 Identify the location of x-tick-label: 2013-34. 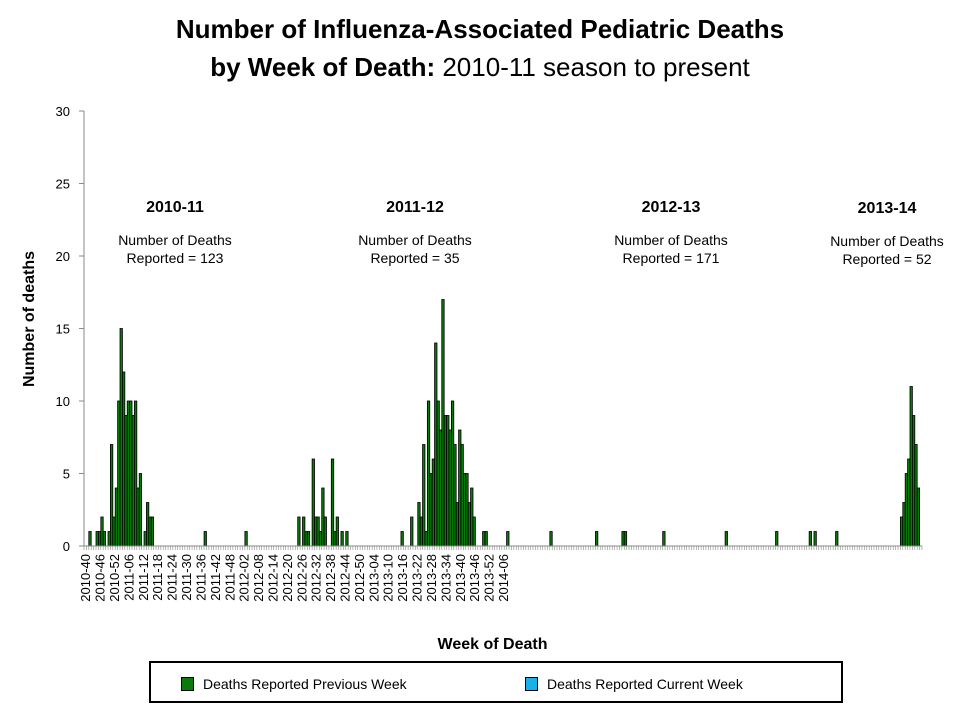
(445, 578).